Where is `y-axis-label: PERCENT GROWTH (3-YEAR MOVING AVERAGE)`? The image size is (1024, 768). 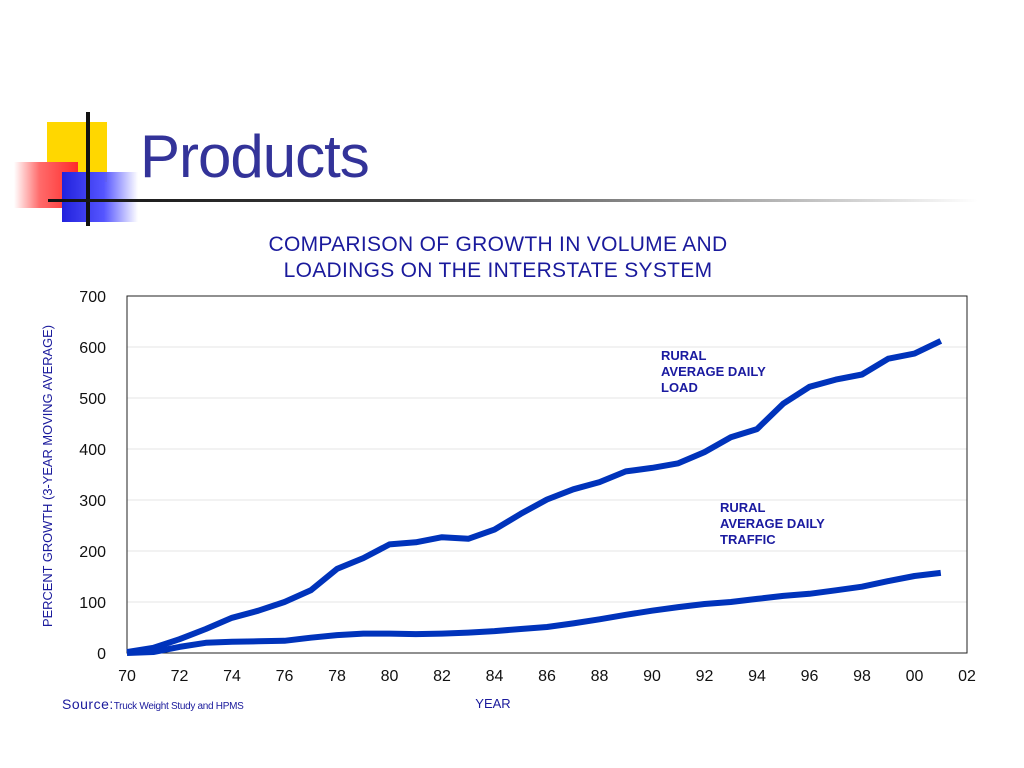 y-axis-label: PERCENT GROWTH (3-YEAR MOVING AVERAGE) is located at coordinates (47, 476).